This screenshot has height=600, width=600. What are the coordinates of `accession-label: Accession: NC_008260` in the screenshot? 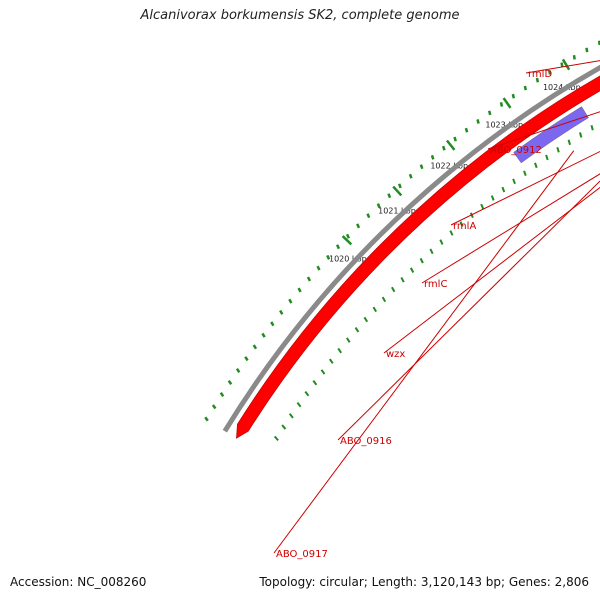 It's located at (78, 582).